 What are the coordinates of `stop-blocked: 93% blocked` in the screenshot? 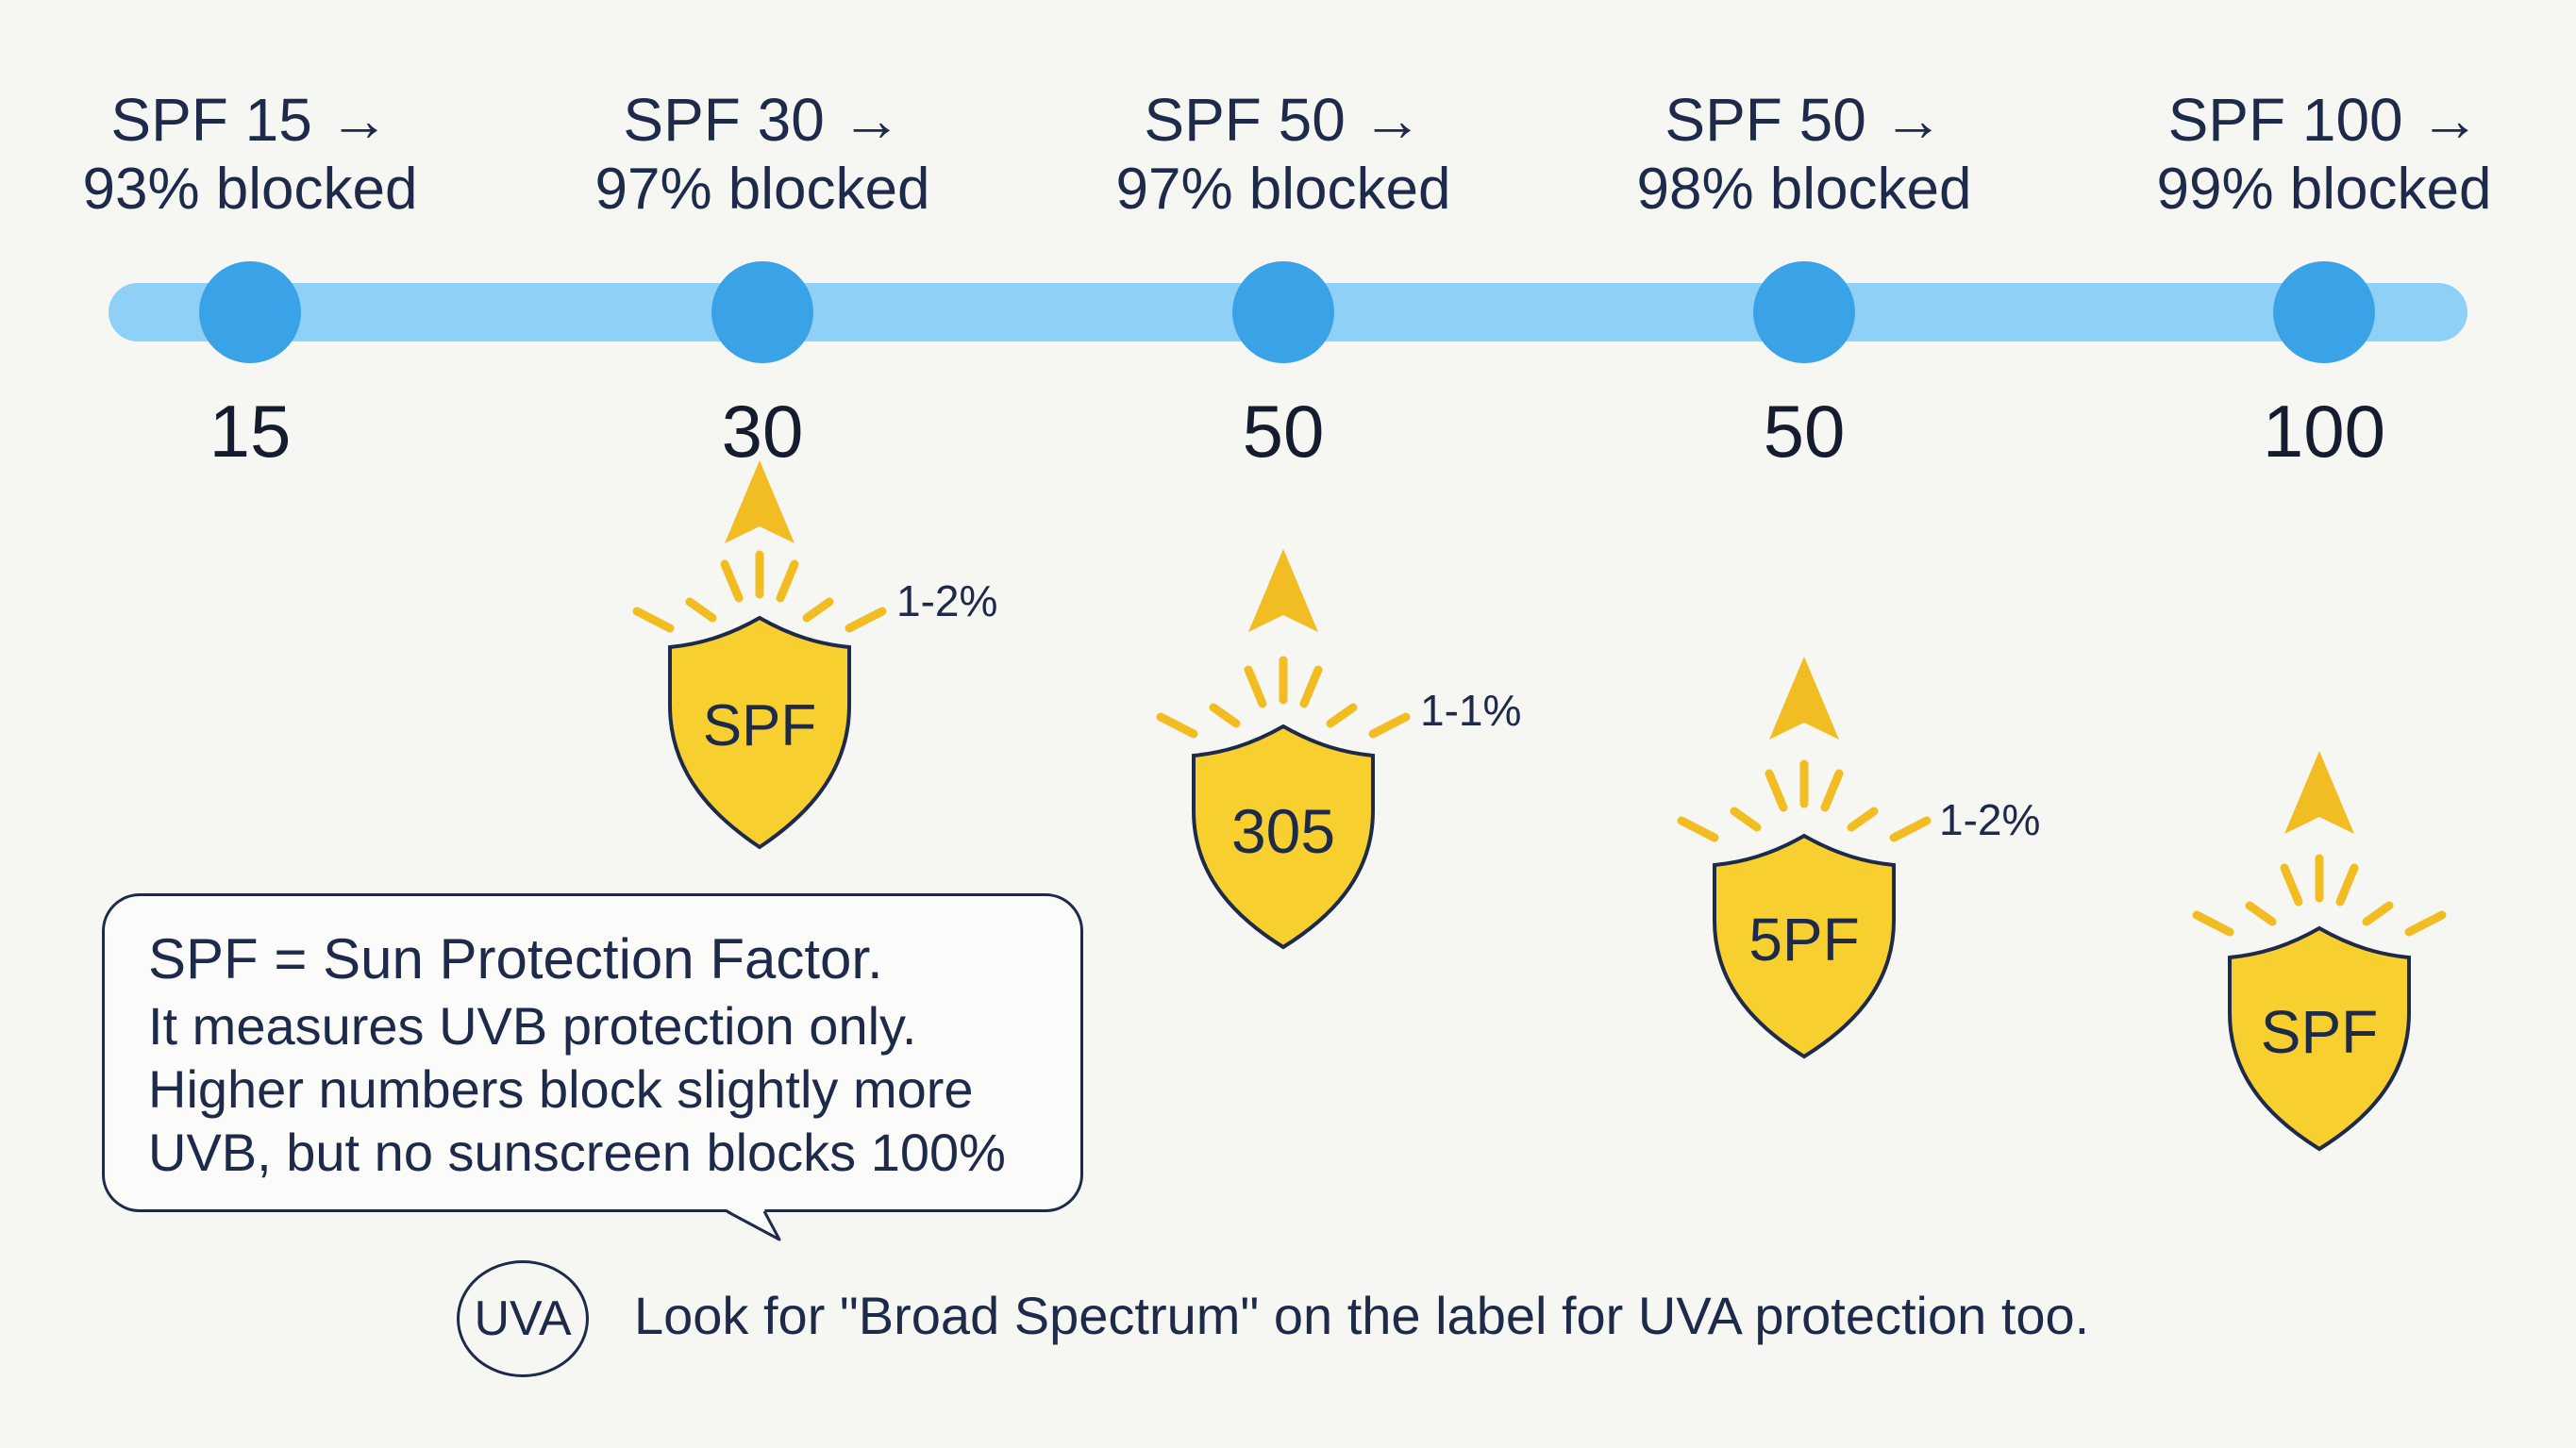 It's located at (250, 190).